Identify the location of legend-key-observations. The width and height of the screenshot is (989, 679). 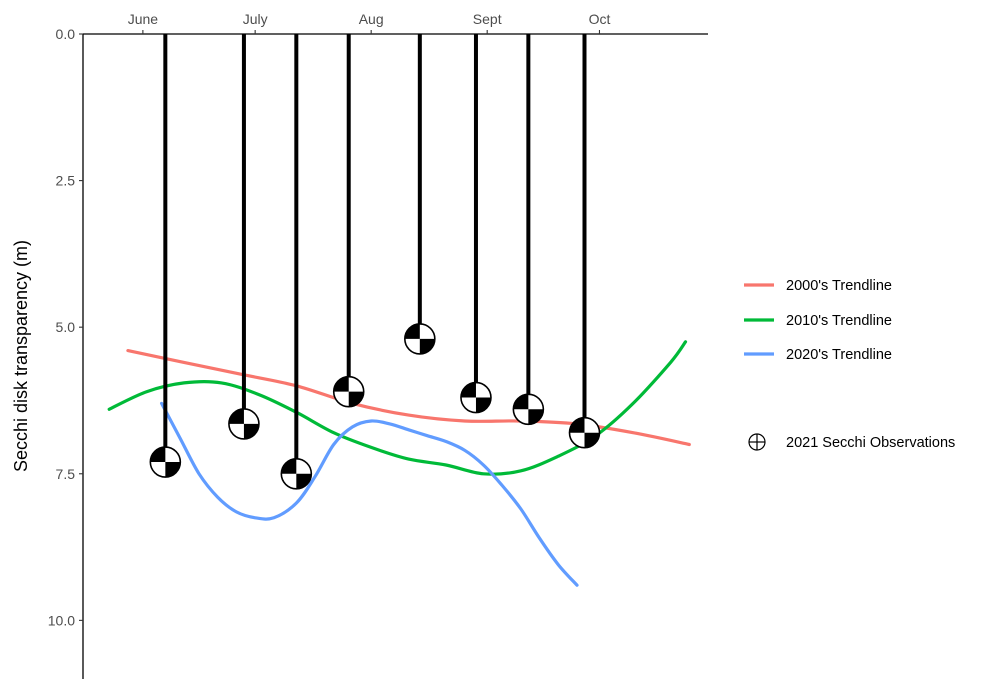
(757, 442).